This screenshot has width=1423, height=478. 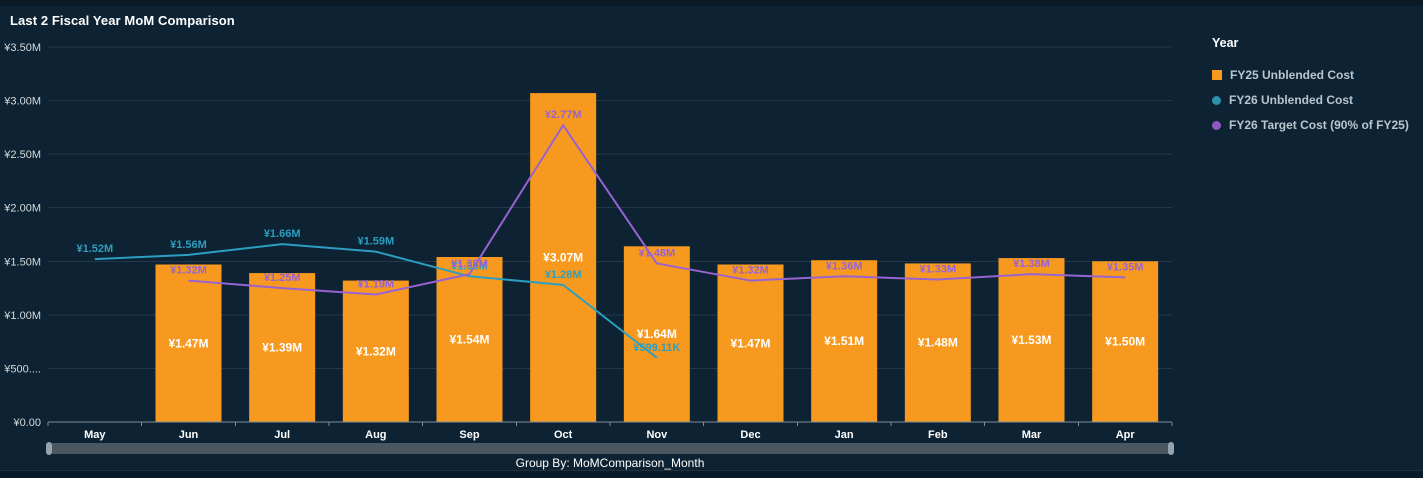 I want to click on bar-dec, so click(x=750, y=343).